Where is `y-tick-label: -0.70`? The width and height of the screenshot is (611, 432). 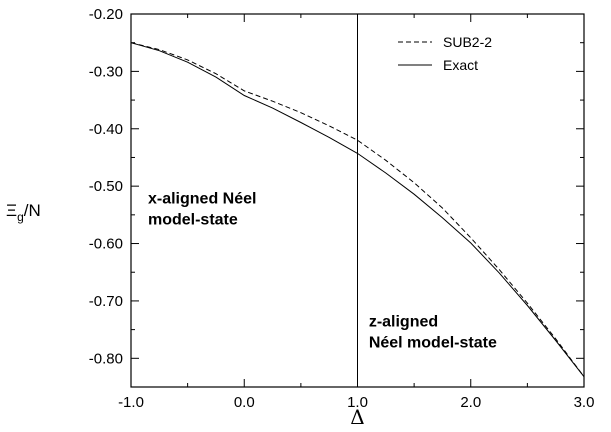 y-tick-label: -0.70 is located at coordinates (106, 301).